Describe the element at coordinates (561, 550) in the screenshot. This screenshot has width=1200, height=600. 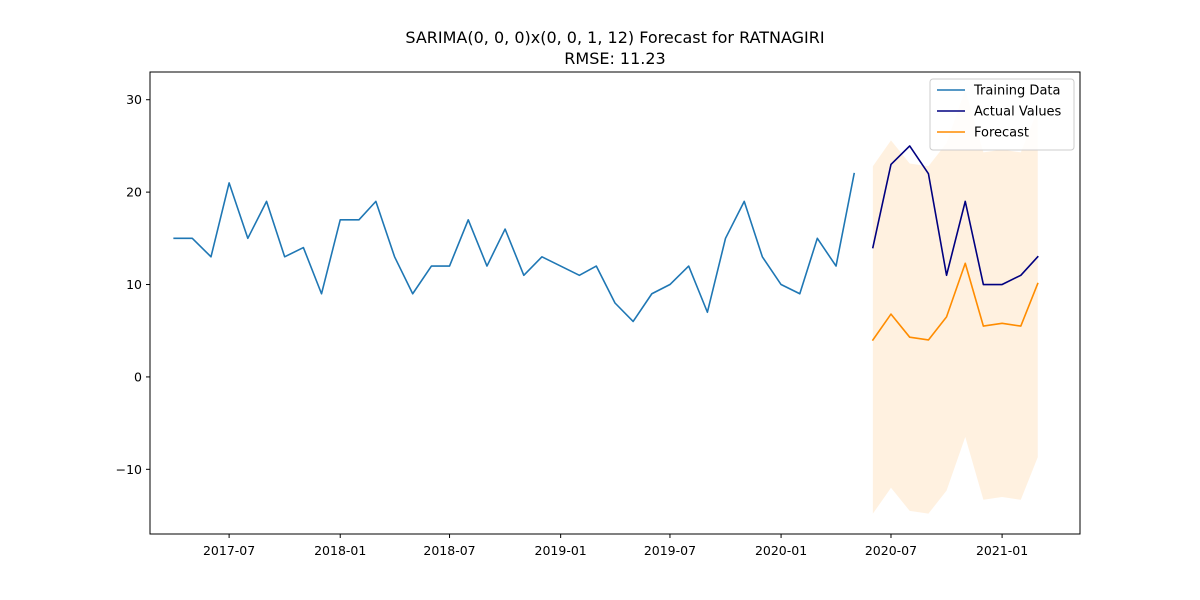
I see `x-tick-label: 2019-01` at that location.